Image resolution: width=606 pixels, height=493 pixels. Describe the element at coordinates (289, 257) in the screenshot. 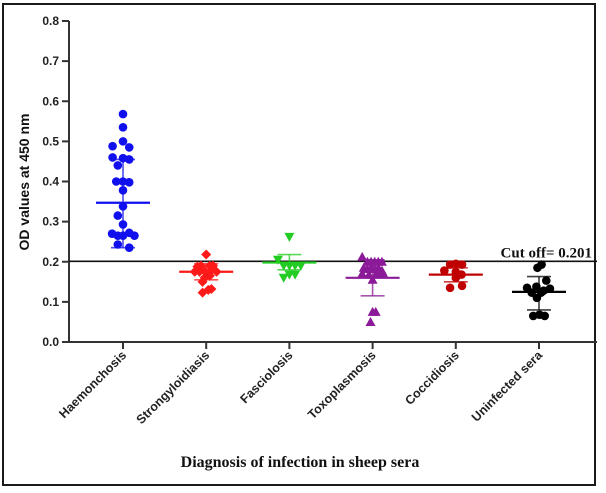

I see `series-fasciolosis` at that location.